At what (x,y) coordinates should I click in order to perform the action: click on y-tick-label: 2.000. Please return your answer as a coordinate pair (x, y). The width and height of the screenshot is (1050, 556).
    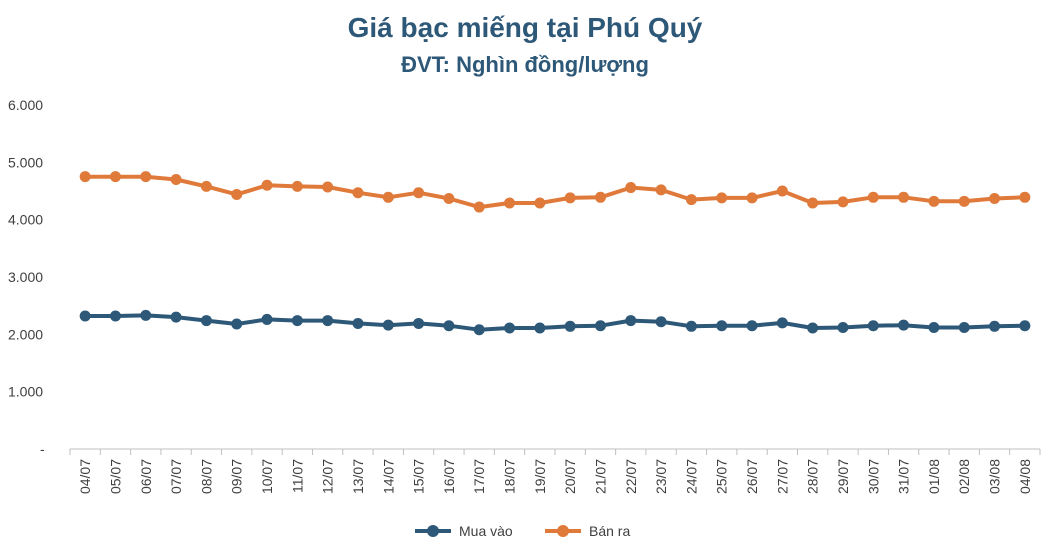
    Looking at the image, I should click on (25, 334).